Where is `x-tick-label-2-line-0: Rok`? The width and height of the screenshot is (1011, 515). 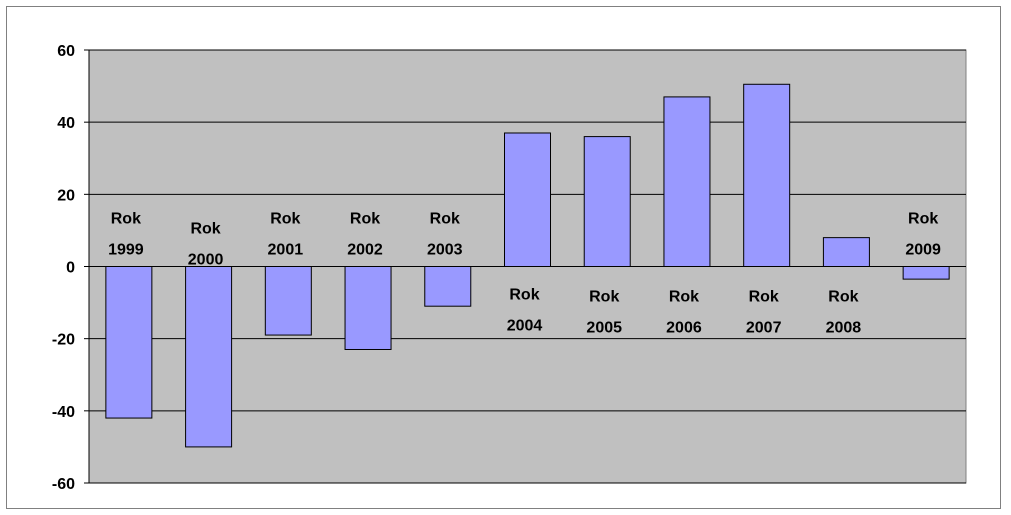 x-tick-label-2-line-0: Rok is located at coordinates (285, 219).